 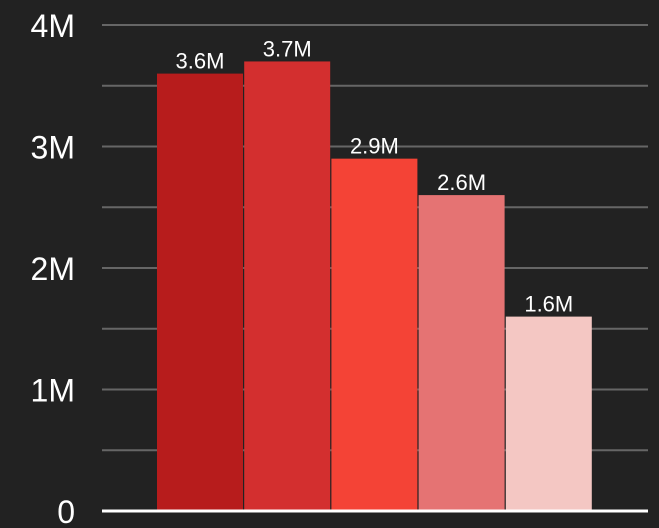 What do you see at coordinates (53, 391) in the screenshot?
I see `y-tick-label: 1M` at bounding box center [53, 391].